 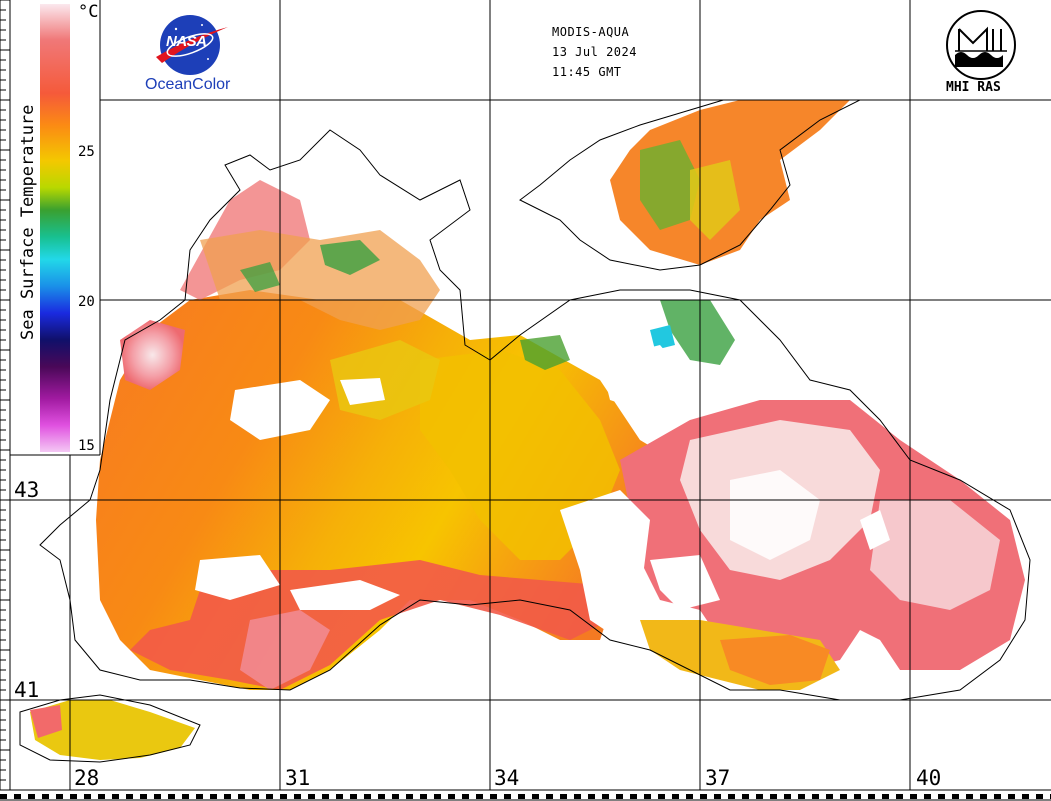 What do you see at coordinates (28, 222) in the screenshot?
I see `colorbar-title: Sea Surface Temperature` at bounding box center [28, 222].